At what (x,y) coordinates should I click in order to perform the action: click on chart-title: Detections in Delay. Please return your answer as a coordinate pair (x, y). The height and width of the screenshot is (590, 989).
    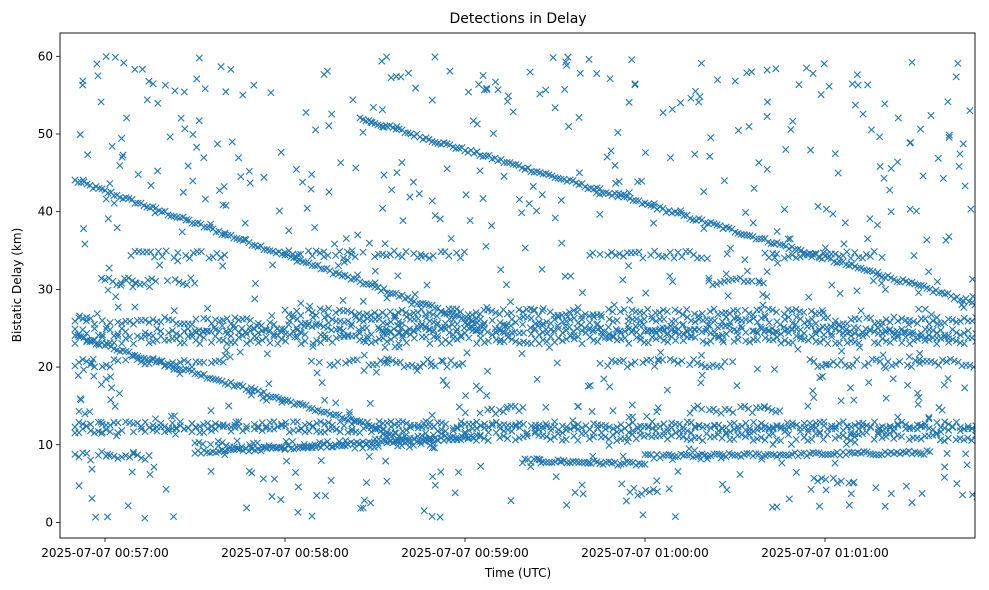
    Looking at the image, I should click on (517, 19).